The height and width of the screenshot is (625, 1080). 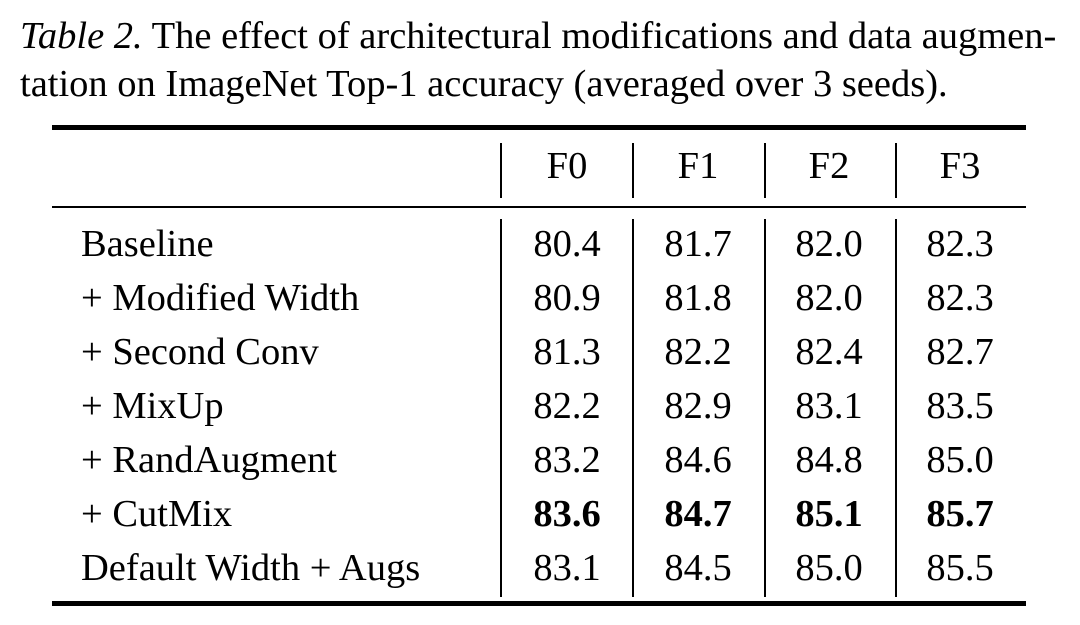 What do you see at coordinates (147, 244) in the screenshot?
I see `row-label: Baseline` at bounding box center [147, 244].